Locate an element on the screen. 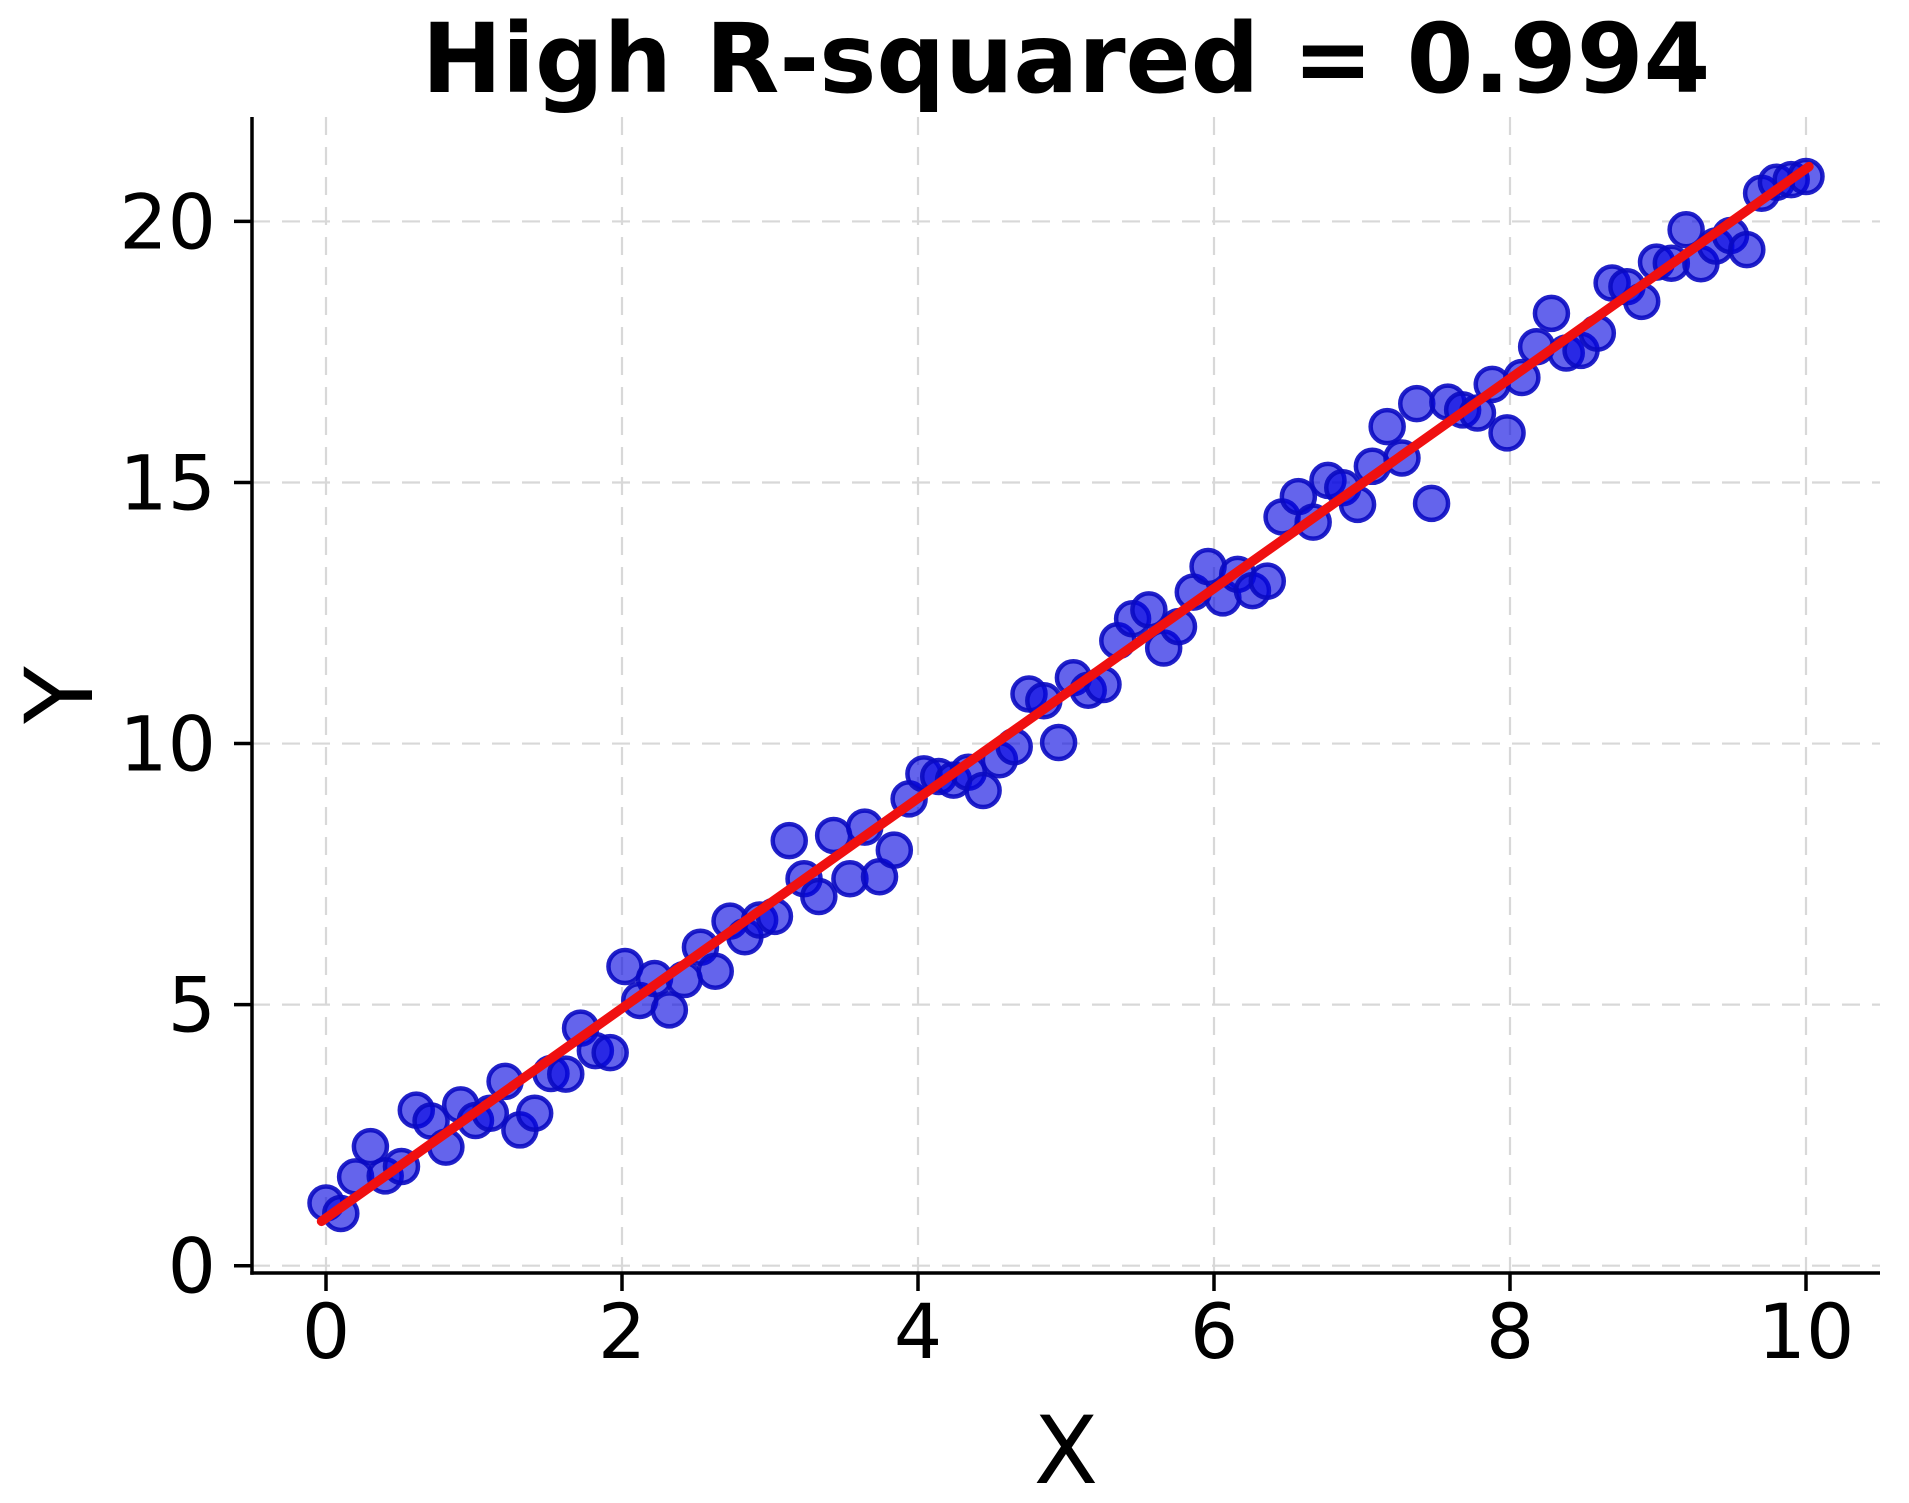 This screenshot has height=1503, width=1909. y-tick-label: 15 is located at coordinates (167, 482).